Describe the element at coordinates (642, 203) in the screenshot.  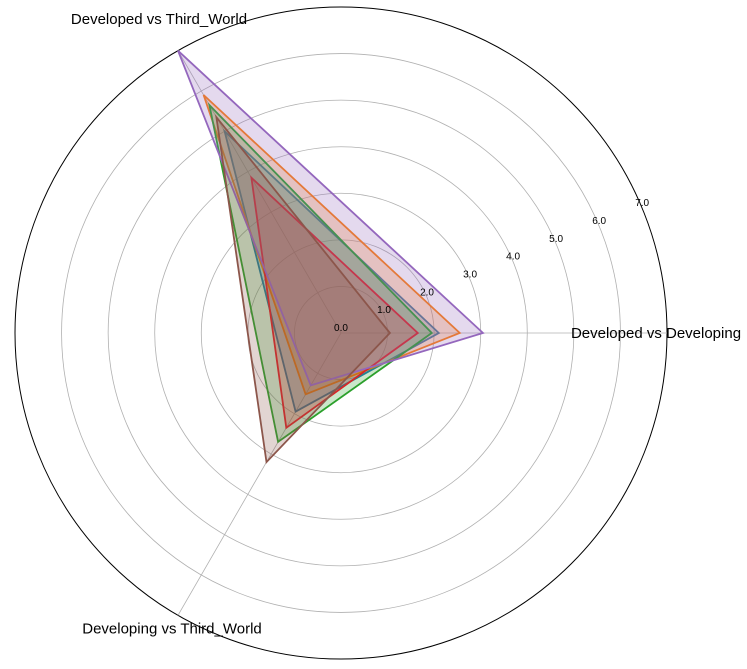
I see `radial-tick-label: 7.0` at that location.